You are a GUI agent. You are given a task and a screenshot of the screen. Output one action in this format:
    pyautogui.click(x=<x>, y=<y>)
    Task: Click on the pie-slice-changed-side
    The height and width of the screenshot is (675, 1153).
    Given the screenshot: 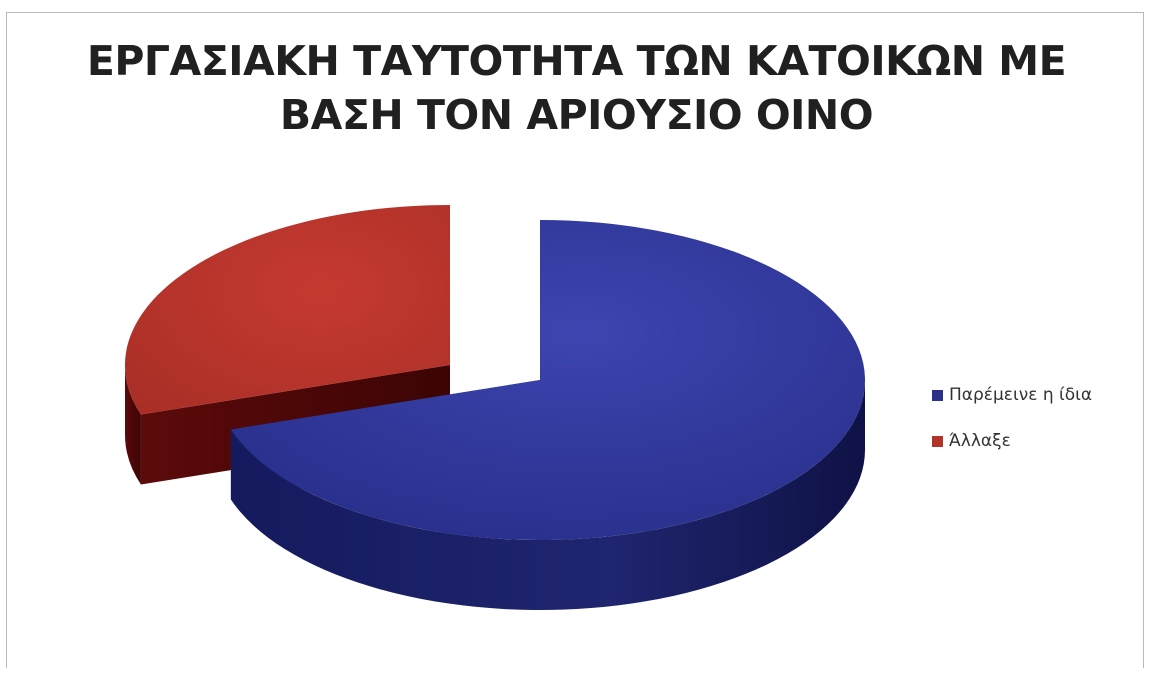 What is the action you would take?
    pyautogui.click(x=133, y=425)
    